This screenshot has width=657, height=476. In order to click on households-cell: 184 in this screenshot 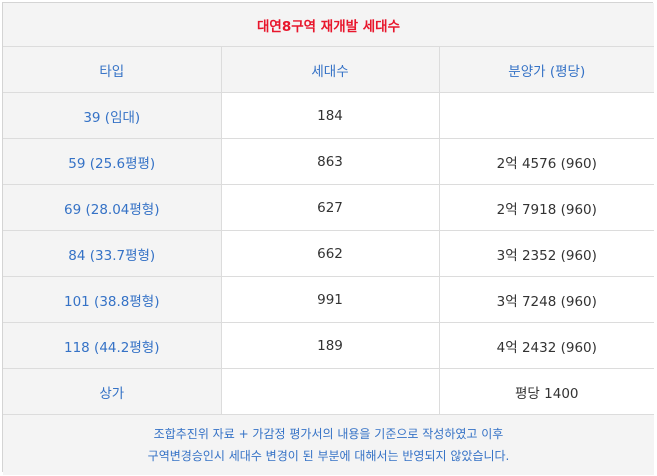, I will do `click(330, 115)`.